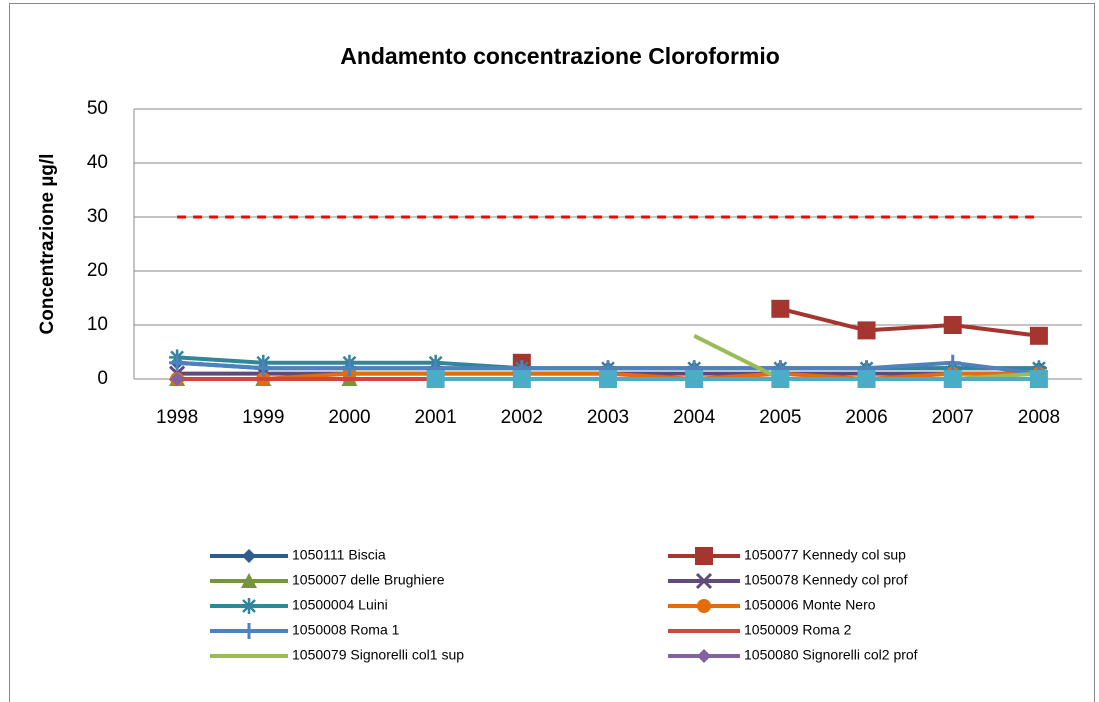 The height and width of the screenshot is (702, 1099). What do you see at coordinates (826, 580) in the screenshot?
I see `legend-label: 1050078 Kennedy col prof` at bounding box center [826, 580].